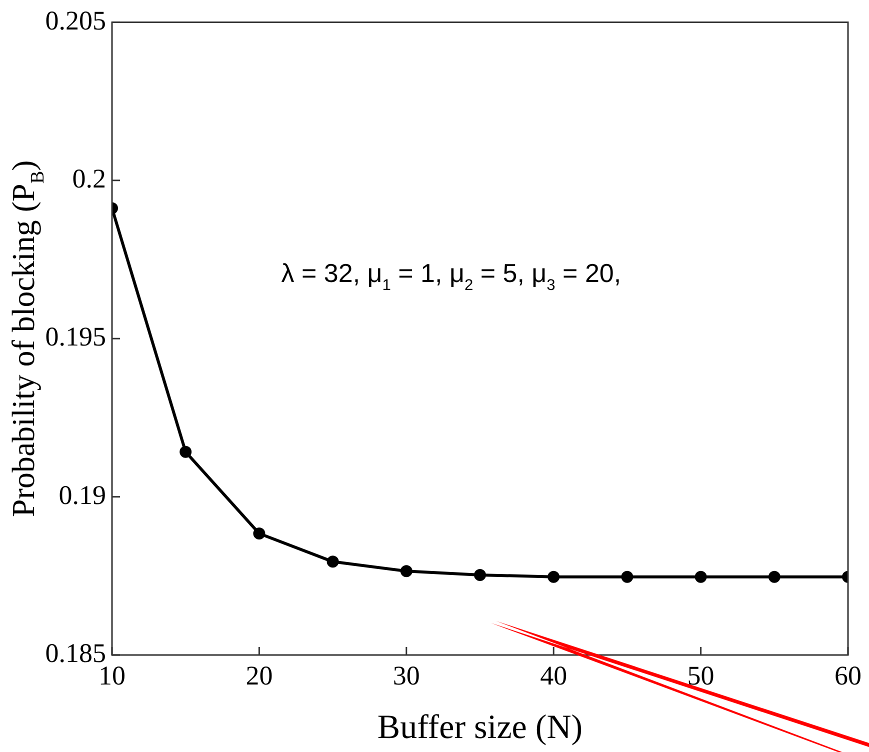 The height and width of the screenshot is (752, 869). I want to click on y-tick-label: 0.19, so click(82, 495).